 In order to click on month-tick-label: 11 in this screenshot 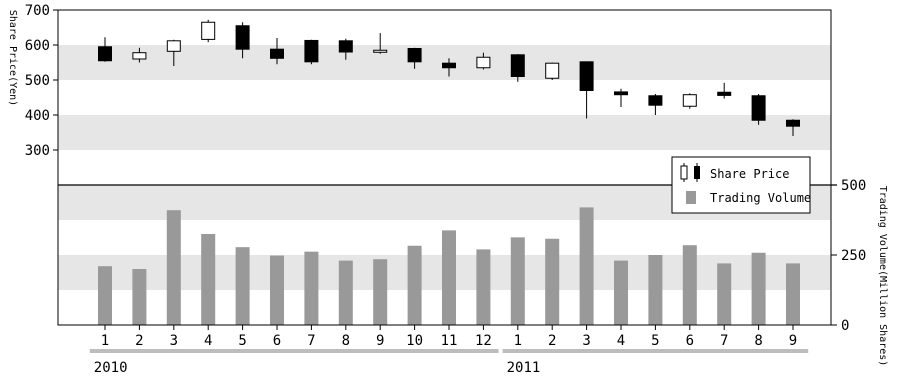, I will do `click(449, 341)`.